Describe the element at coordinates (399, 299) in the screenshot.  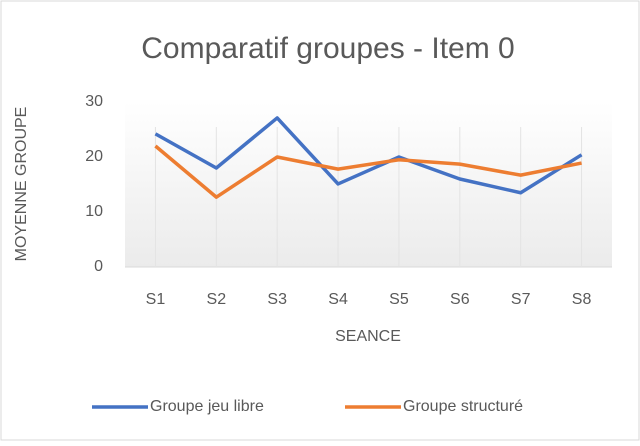
I see `x-tick-label: S5` at that location.